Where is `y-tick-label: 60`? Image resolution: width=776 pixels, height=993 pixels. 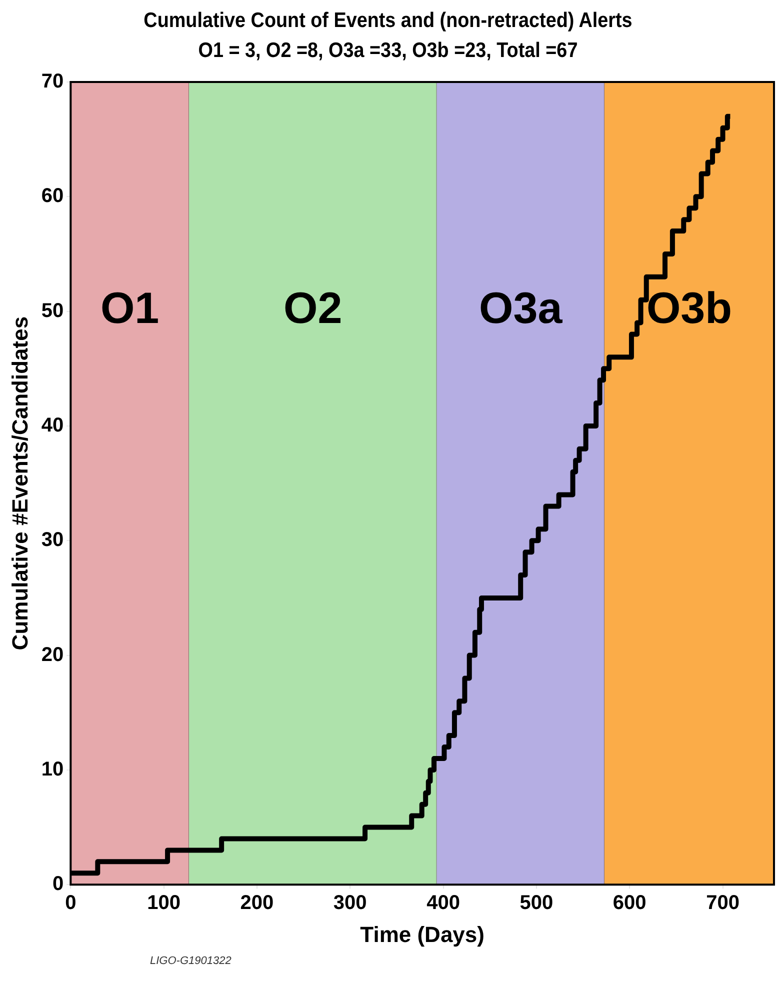 y-tick-label: 60 is located at coordinates (52, 196).